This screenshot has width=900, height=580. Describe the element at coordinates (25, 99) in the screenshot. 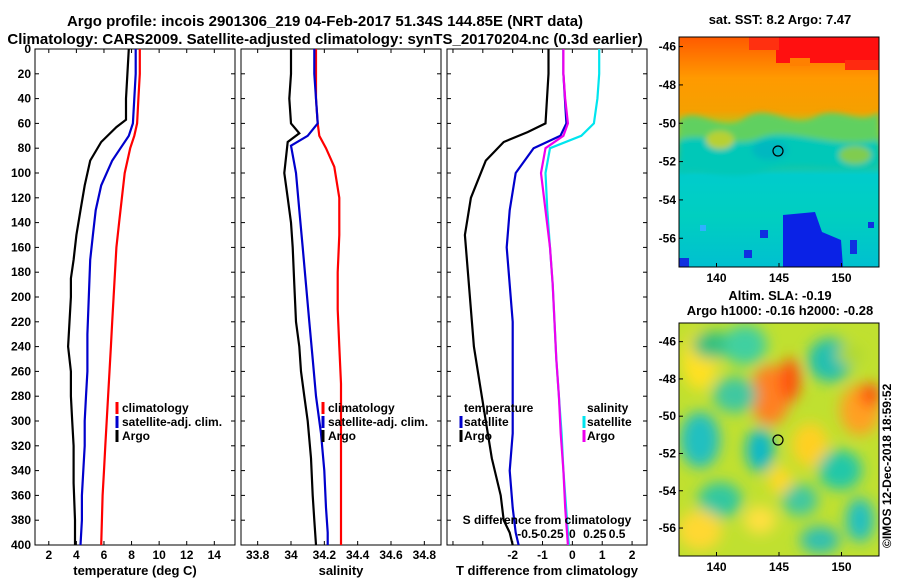

I see `y-tick-label: 40` at that location.